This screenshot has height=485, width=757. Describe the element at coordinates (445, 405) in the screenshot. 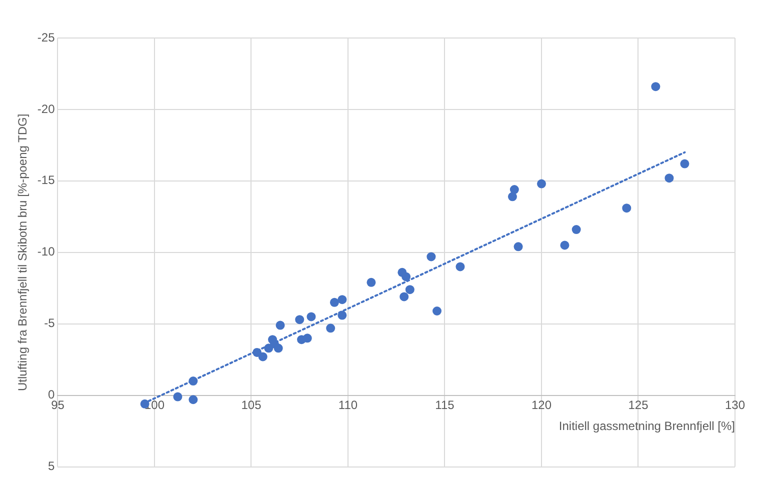

I see `x-tick-label: 115` at that location.